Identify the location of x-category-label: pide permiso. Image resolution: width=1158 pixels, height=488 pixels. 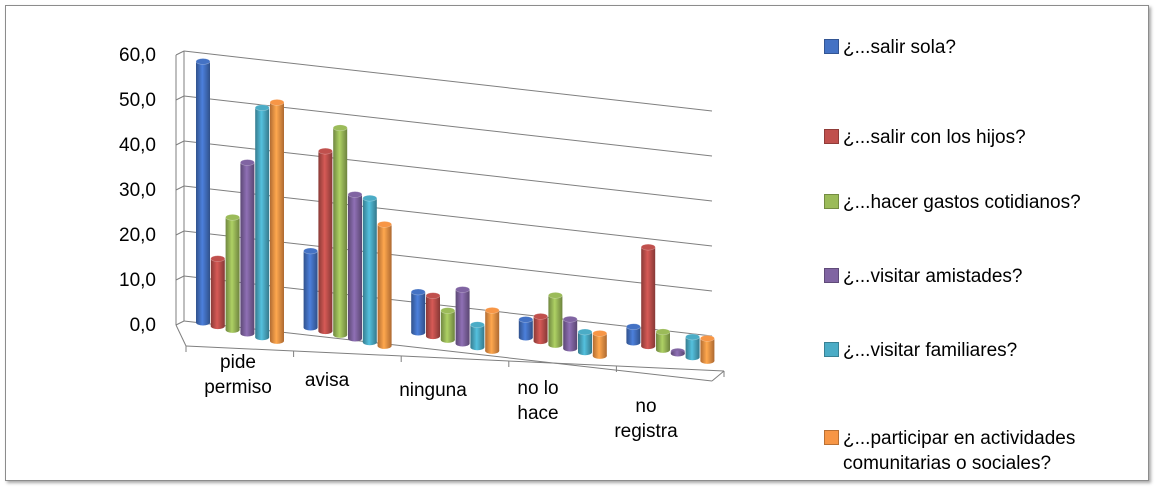
(238, 375).